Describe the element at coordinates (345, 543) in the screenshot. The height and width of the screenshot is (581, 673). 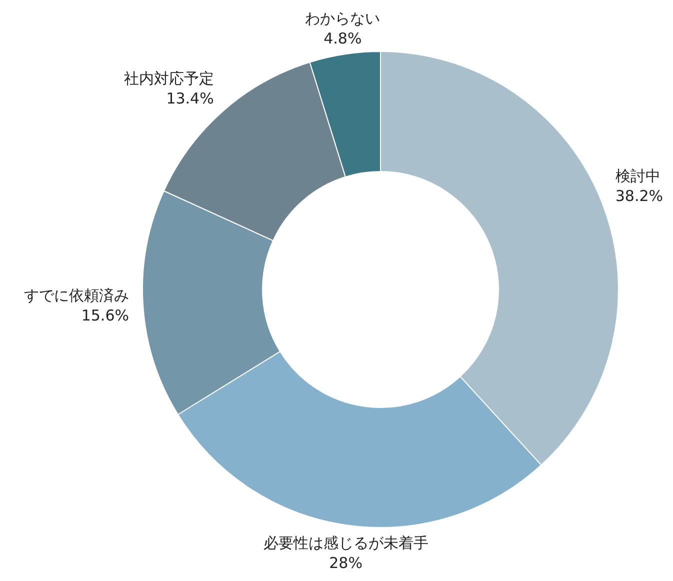
I see `slice-label: 必要性は感じるが未着手` at that location.